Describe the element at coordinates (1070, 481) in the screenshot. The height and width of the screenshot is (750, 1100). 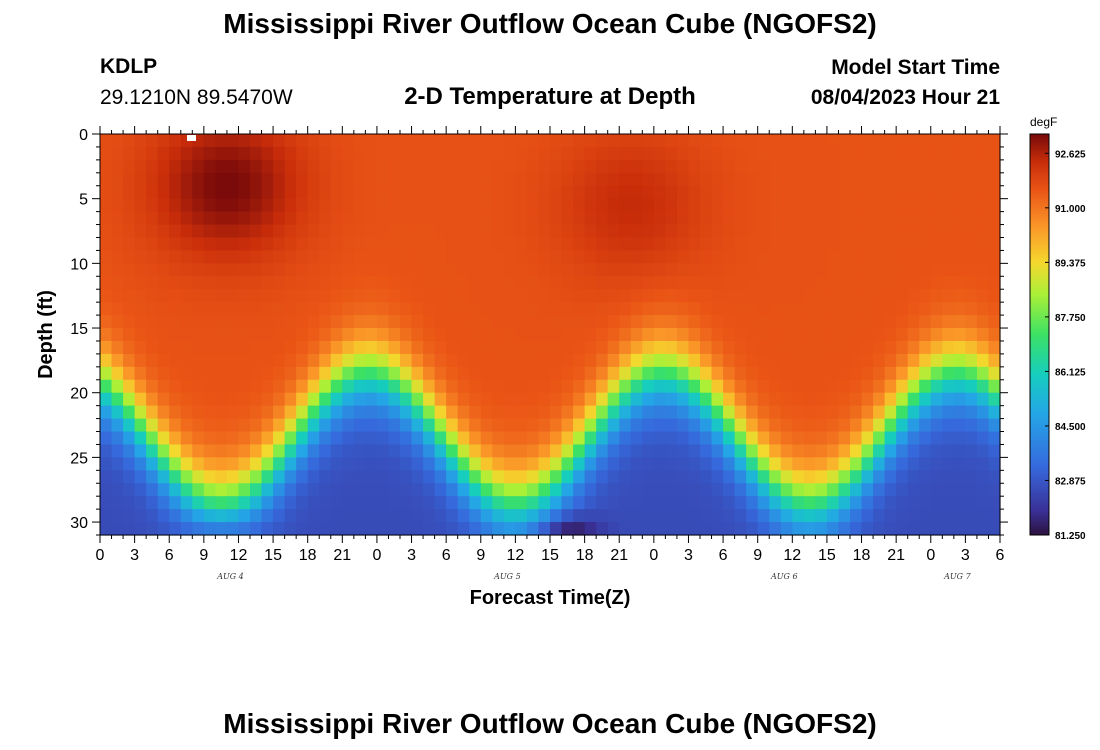
I see `colorbar-tick-label: 82.875` at that location.